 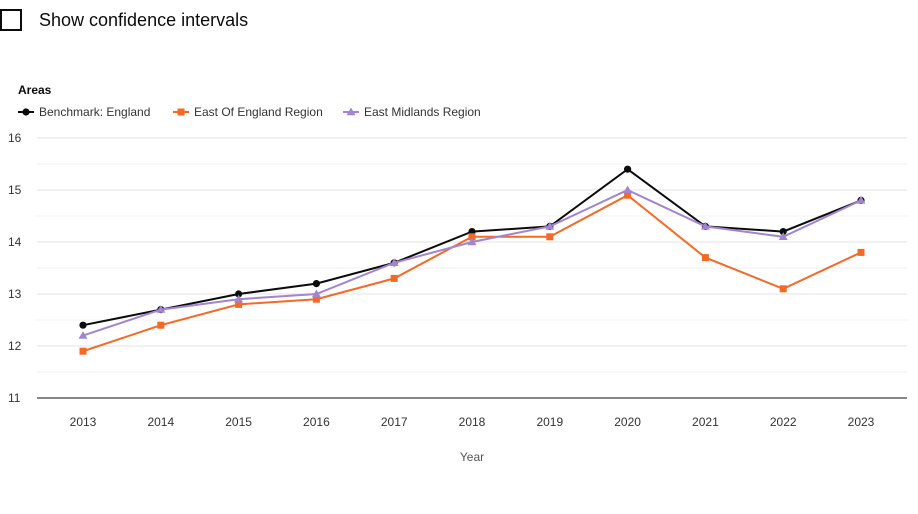 What do you see at coordinates (422, 112) in the screenshot?
I see `legend-label: East Midlands Region` at bounding box center [422, 112].